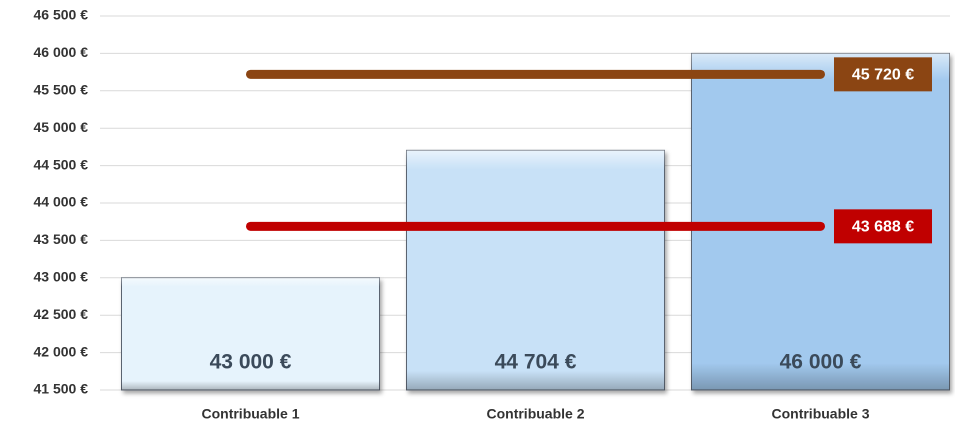 This screenshot has width=955, height=432. Describe the element at coordinates (61, 127) in the screenshot. I see `y-tick-label: 45 000 €` at that location.